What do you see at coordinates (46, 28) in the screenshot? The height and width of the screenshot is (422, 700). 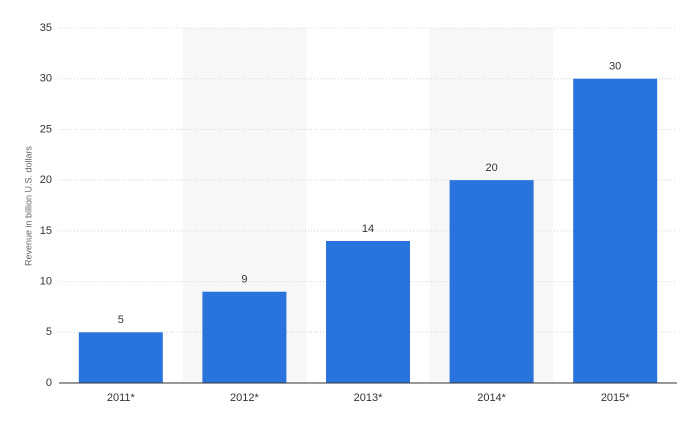 I see `y-tick-label: 35` at bounding box center [46, 28].